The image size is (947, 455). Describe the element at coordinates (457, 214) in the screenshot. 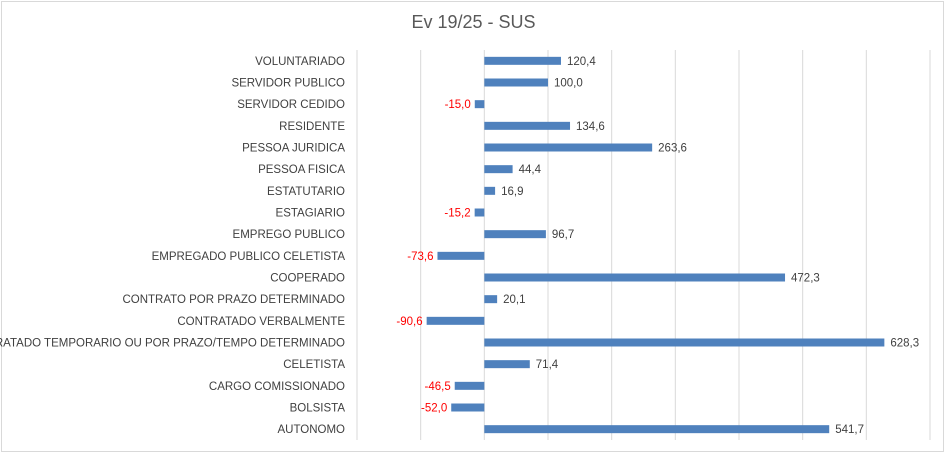

I see `data-label: -15,2` at that location.